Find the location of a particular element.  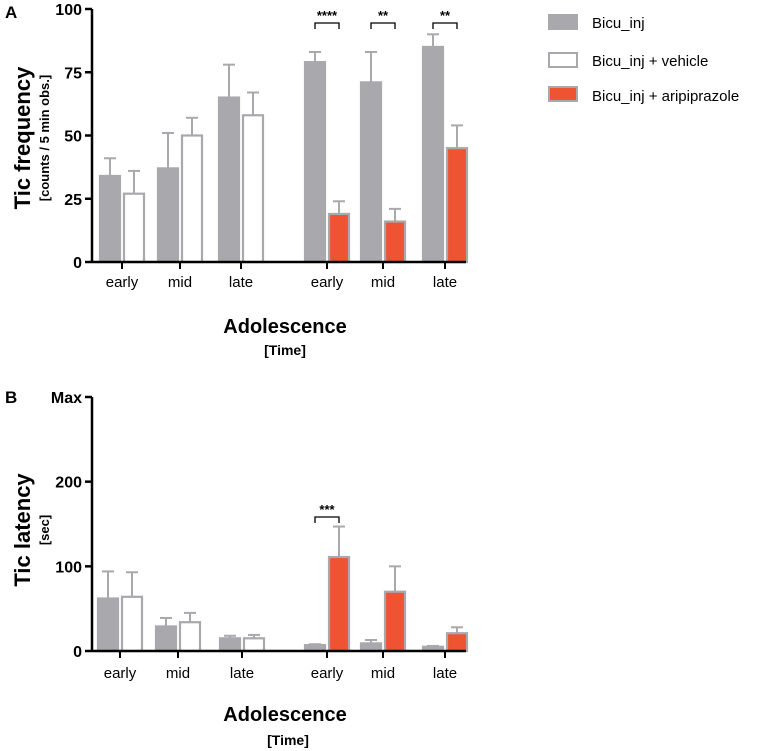

legend-swatch-aripiprazole is located at coordinates (563, 94).